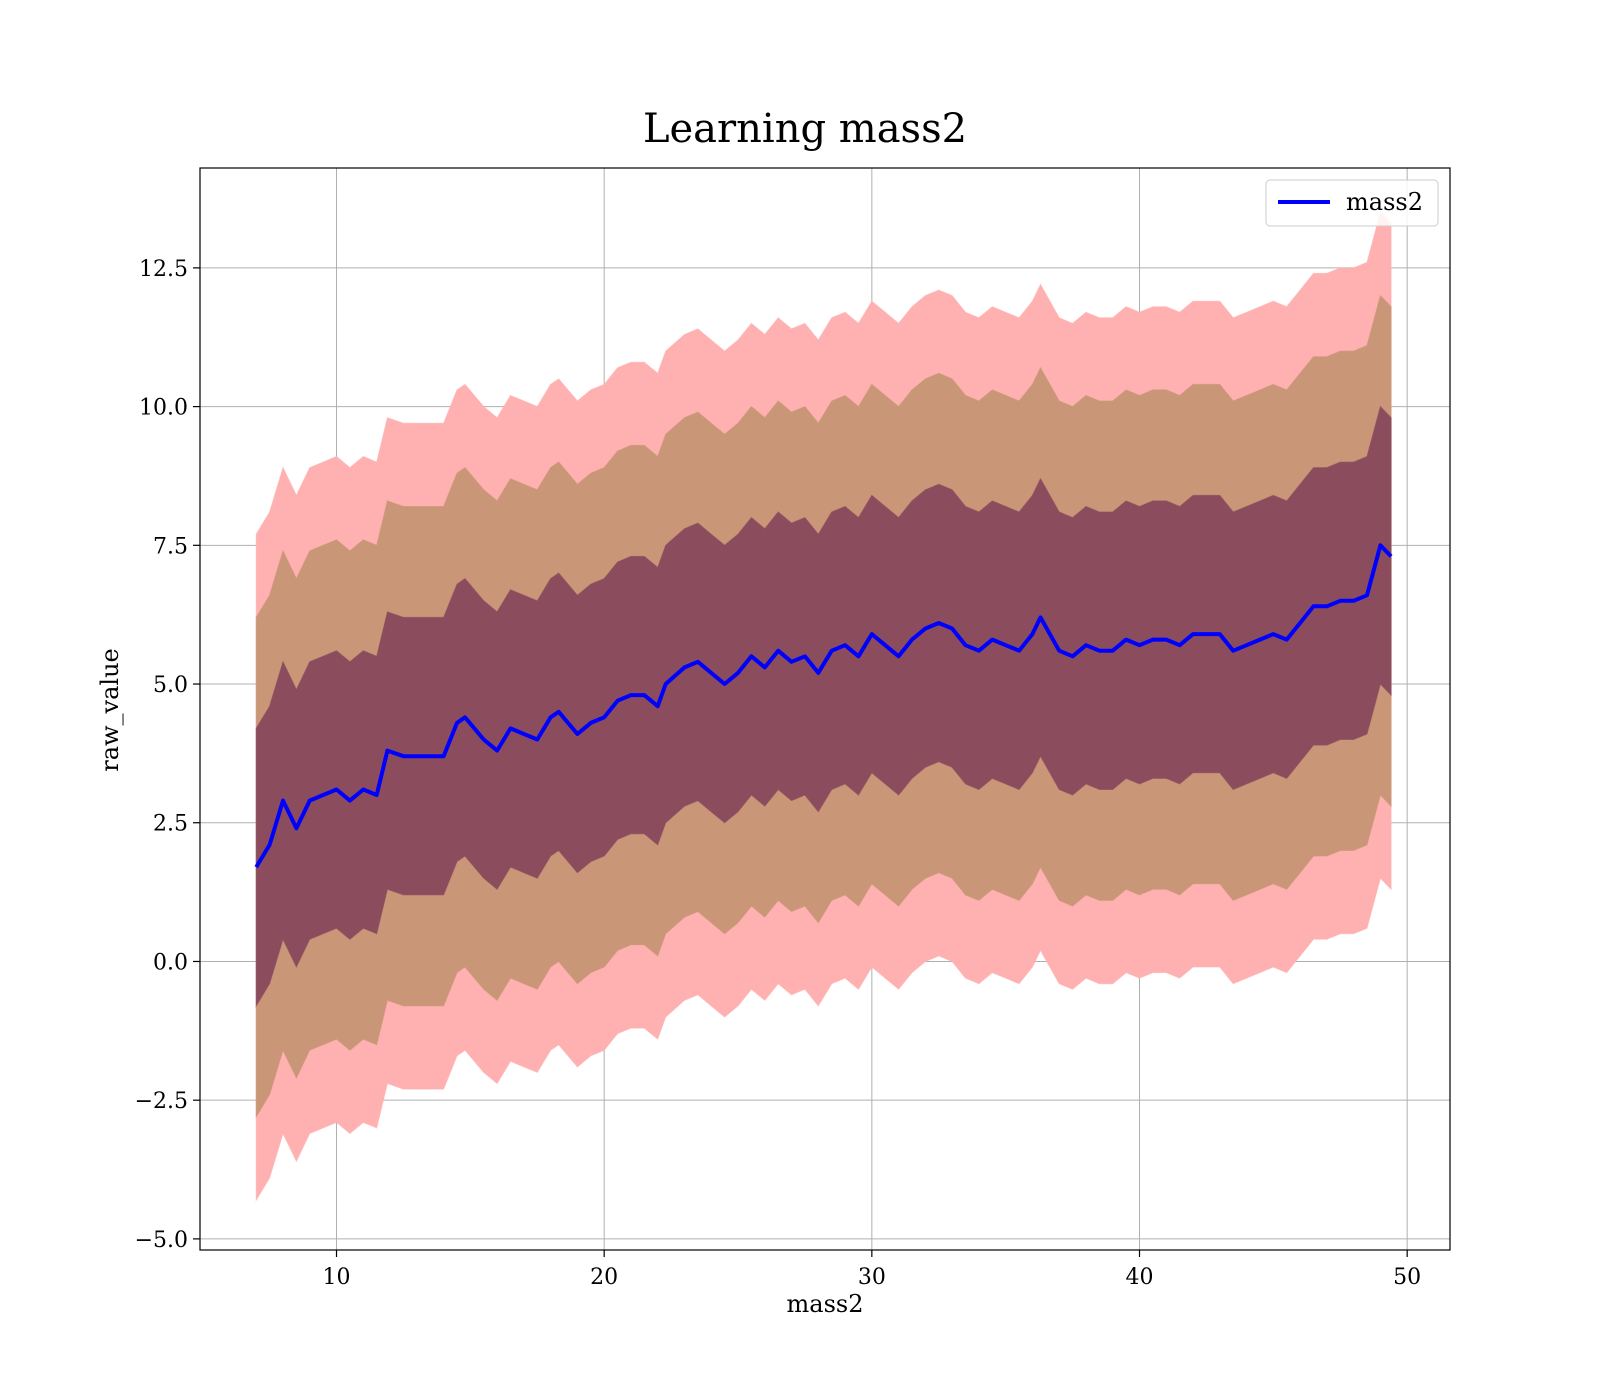 The width and height of the screenshot is (1600, 1400). What do you see at coordinates (170, 962) in the screenshot?
I see `y-tick-label: 0.0` at bounding box center [170, 962].